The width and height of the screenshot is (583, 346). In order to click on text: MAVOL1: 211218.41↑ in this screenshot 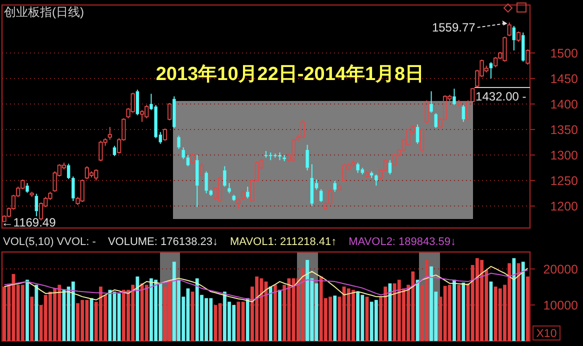, I will do `click(283, 242)`.